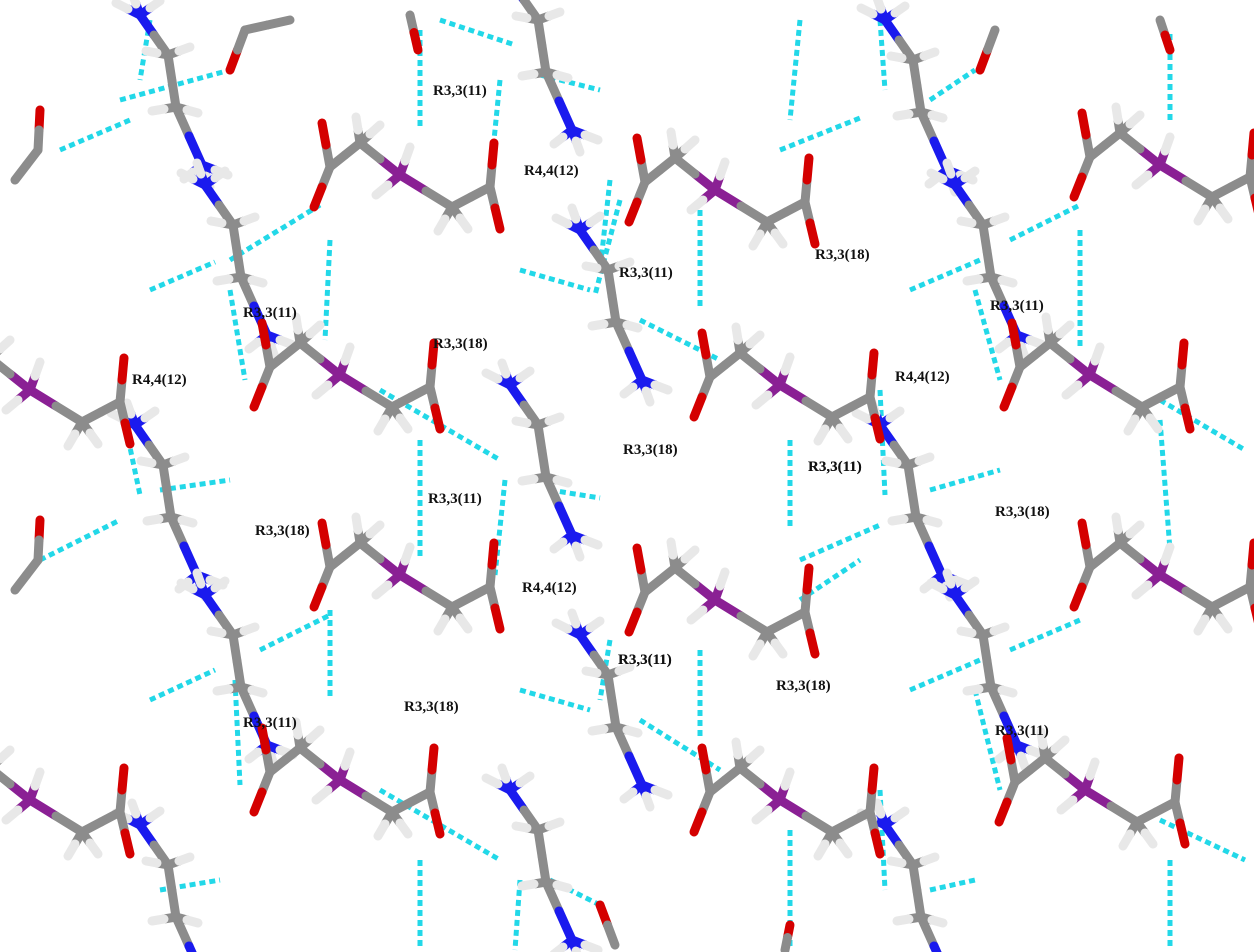 The image size is (1254, 952). I want to click on ring-label: R3,3(18), so click(431, 707).